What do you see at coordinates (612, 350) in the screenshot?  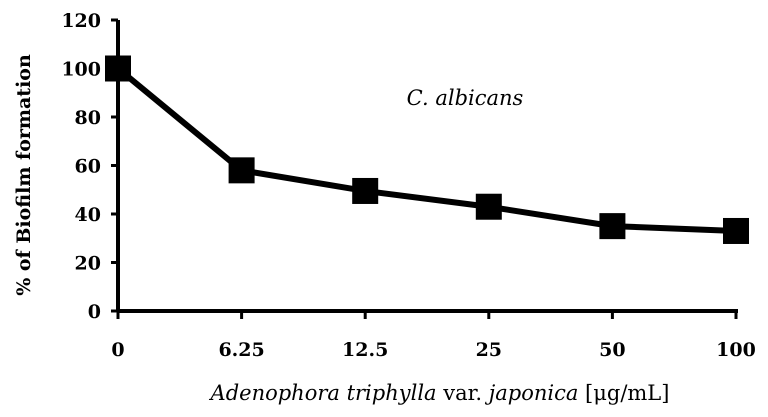 I see `x-tick-label: 50` at bounding box center [612, 350].